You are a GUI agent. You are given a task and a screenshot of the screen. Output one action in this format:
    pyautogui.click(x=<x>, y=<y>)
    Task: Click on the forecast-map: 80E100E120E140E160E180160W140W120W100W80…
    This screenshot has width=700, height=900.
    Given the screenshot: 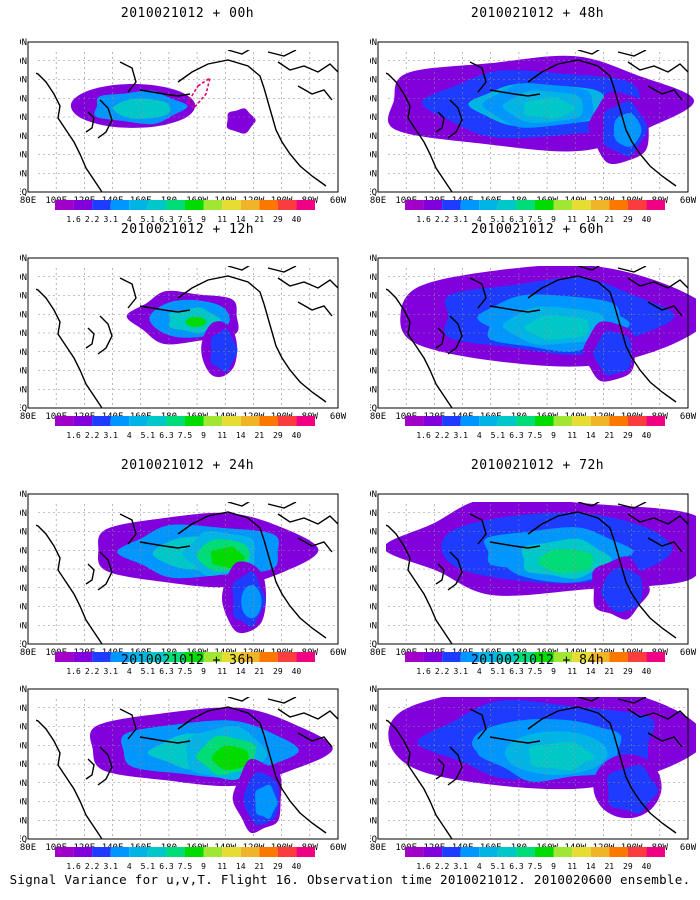 What is the action you would take?
    pyautogui.click(x=183, y=769)
    